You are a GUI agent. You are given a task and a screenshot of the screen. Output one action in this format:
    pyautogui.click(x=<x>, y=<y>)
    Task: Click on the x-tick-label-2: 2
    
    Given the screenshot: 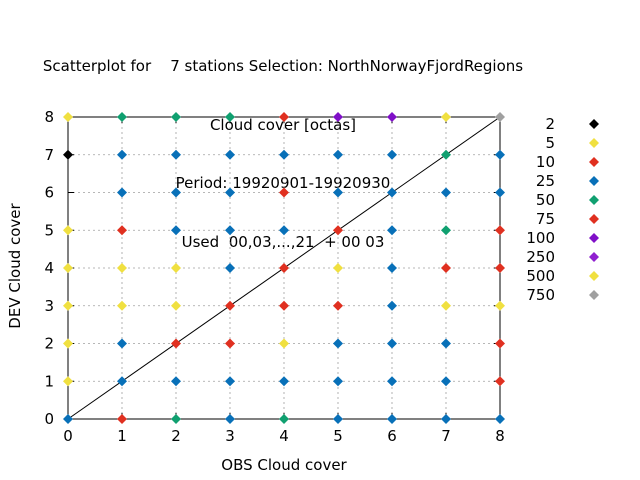 What is the action you would take?
    pyautogui.click(x=176, y=436)
    